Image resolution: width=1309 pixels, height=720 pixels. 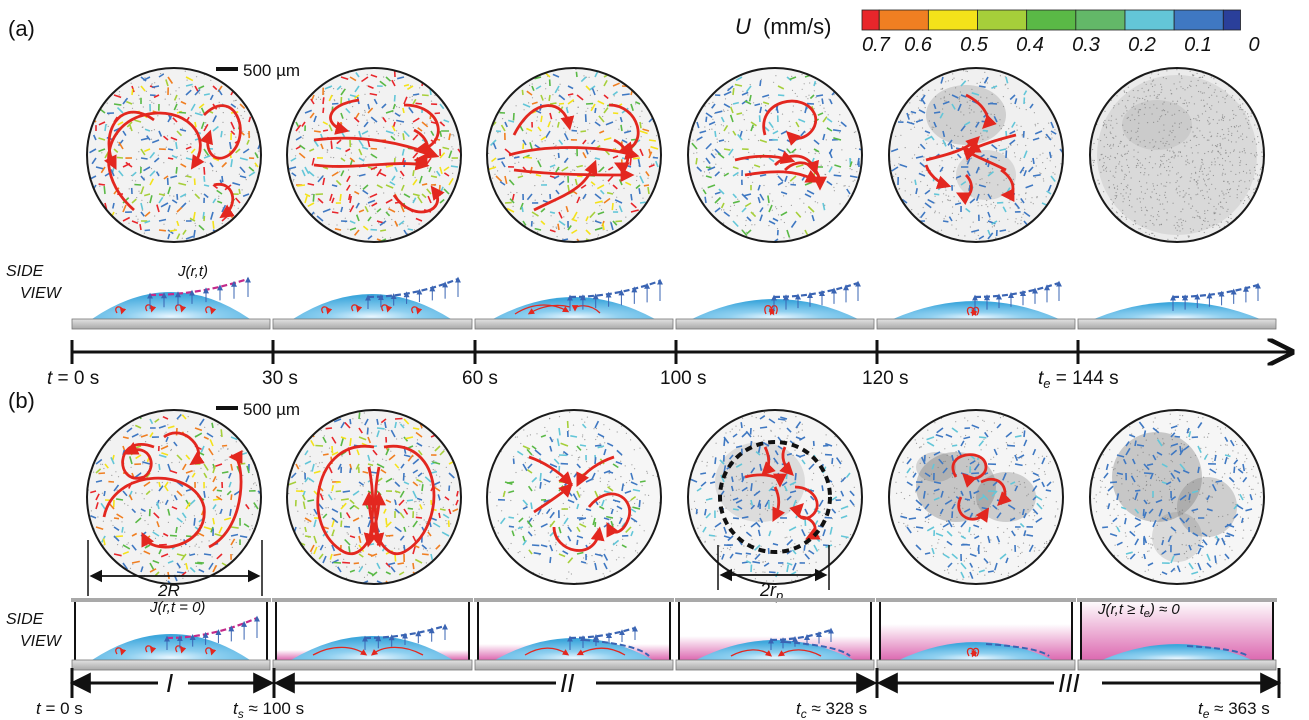 I want to click on top-view-a-3-rim, so click(x=574, y=155).